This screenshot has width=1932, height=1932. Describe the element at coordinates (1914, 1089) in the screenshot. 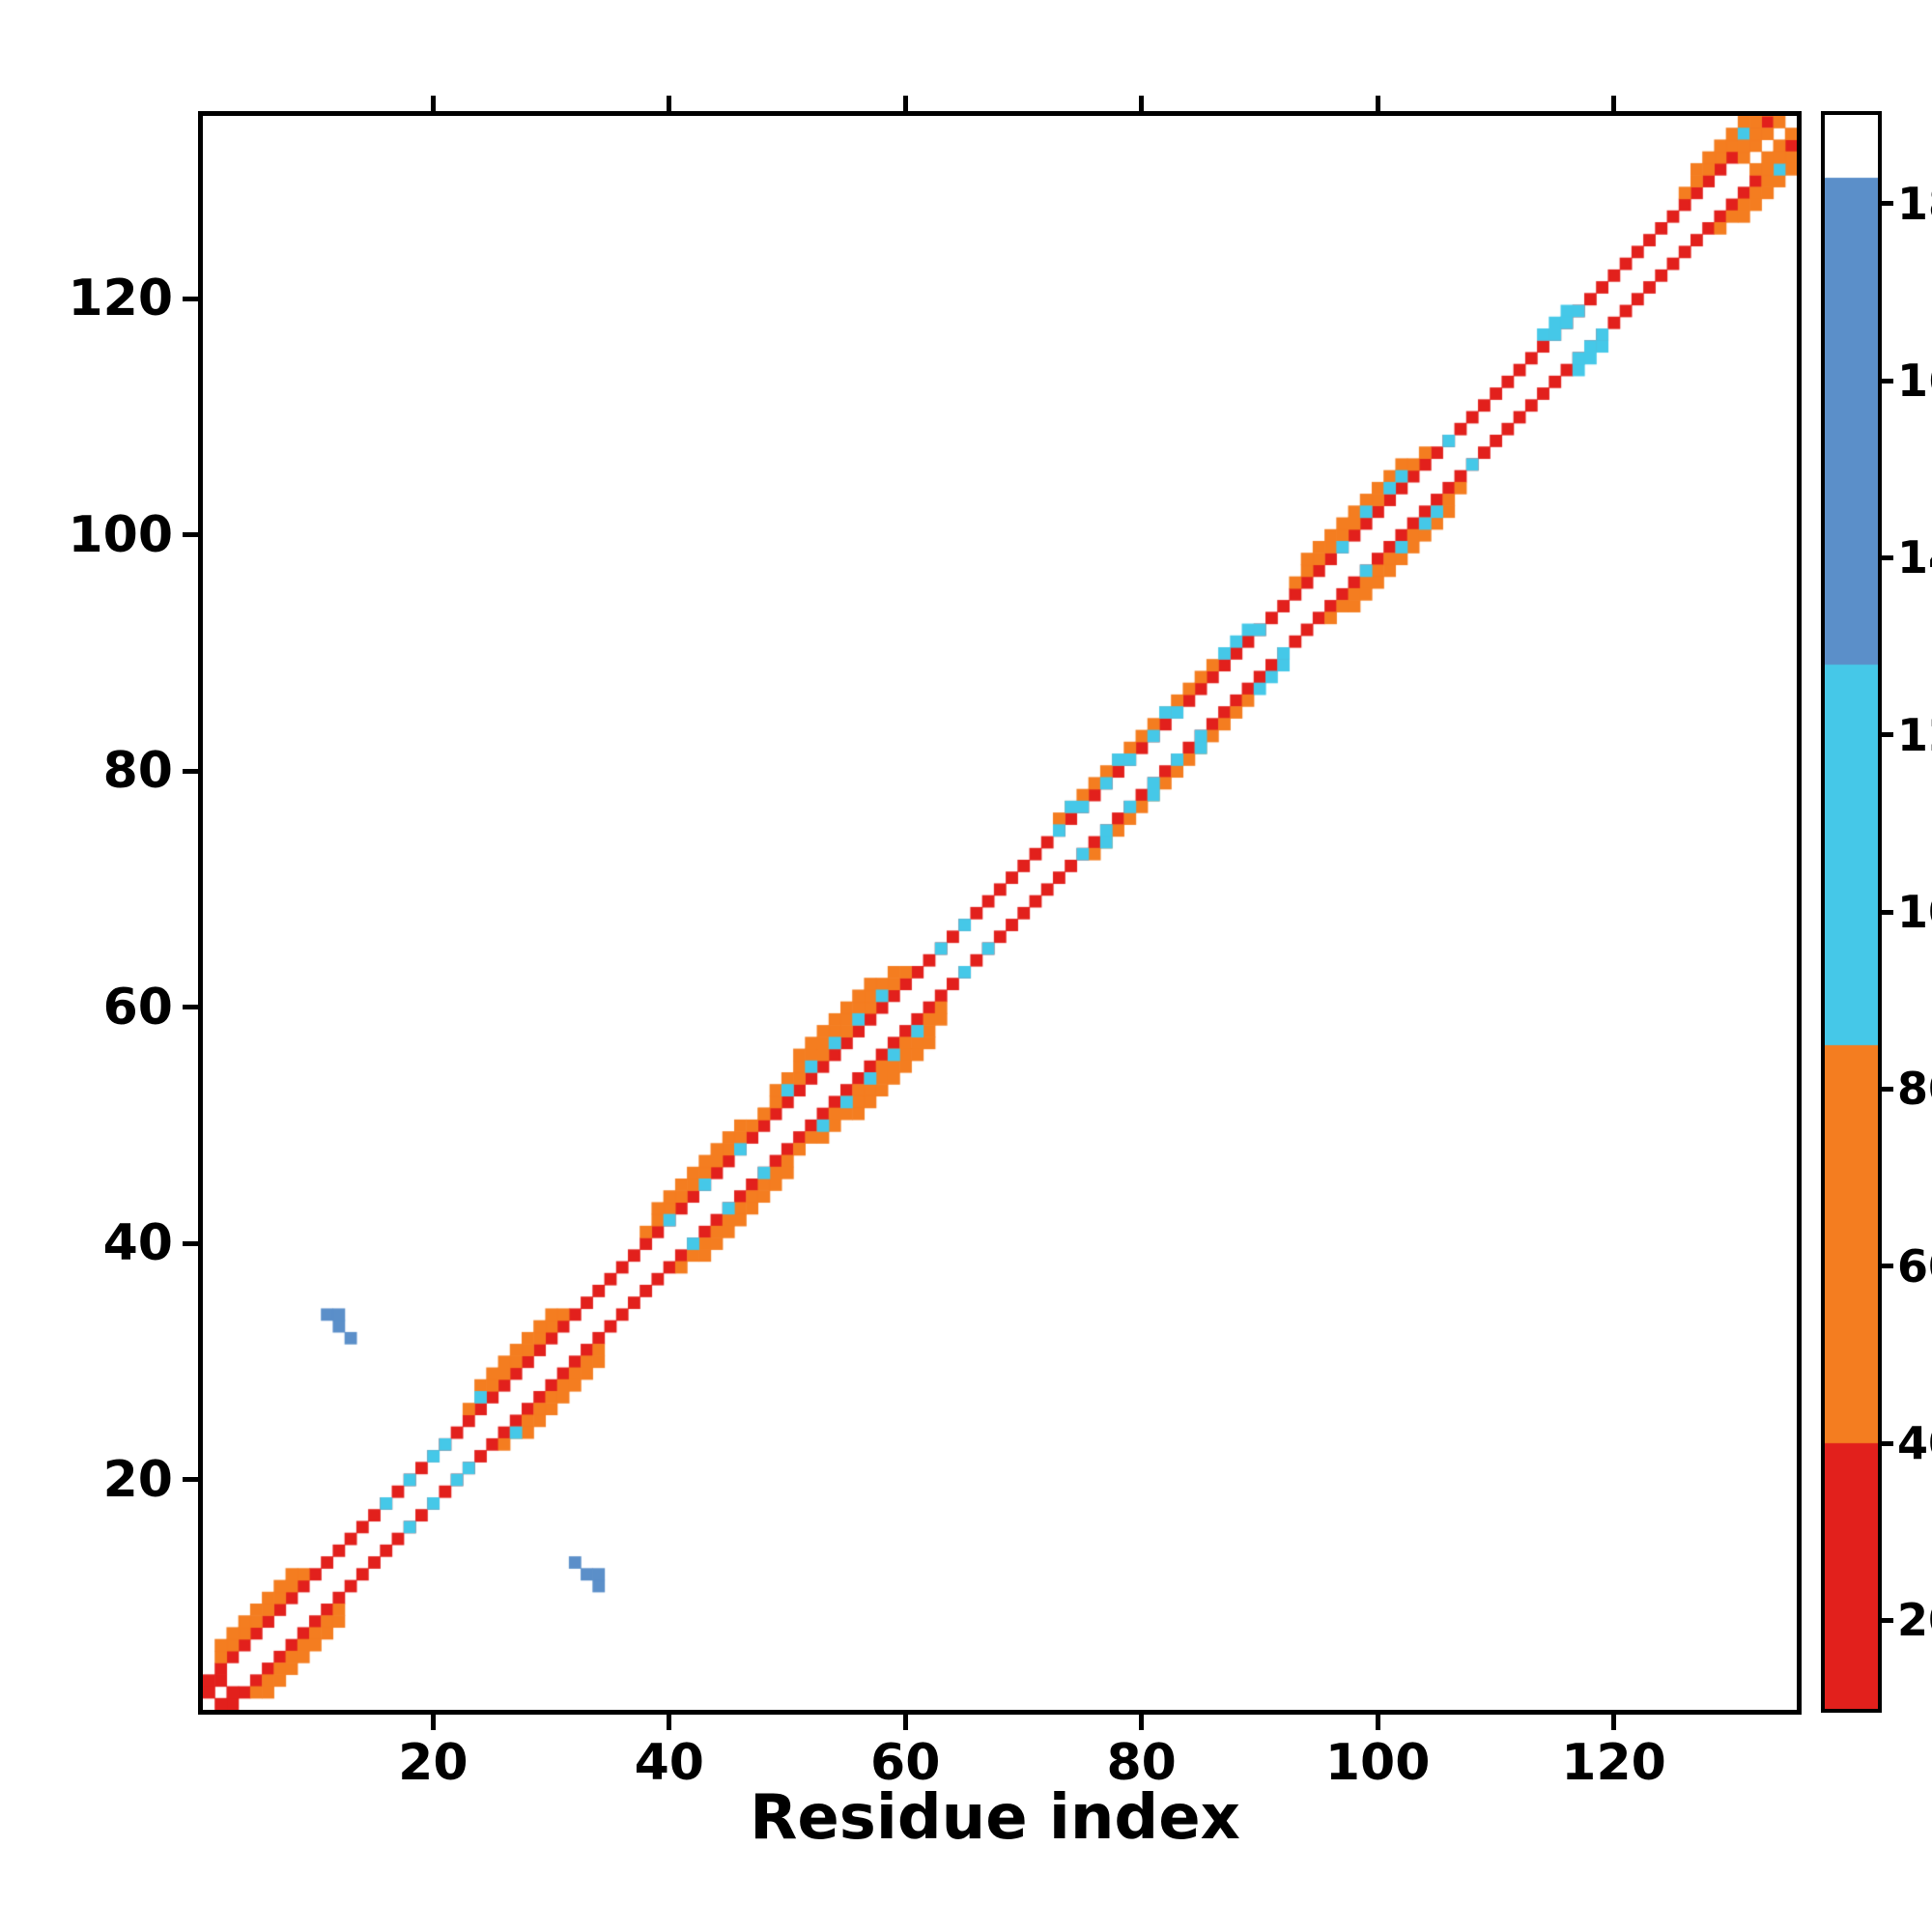

I see `colorbar-tick-label: 80` at that location.